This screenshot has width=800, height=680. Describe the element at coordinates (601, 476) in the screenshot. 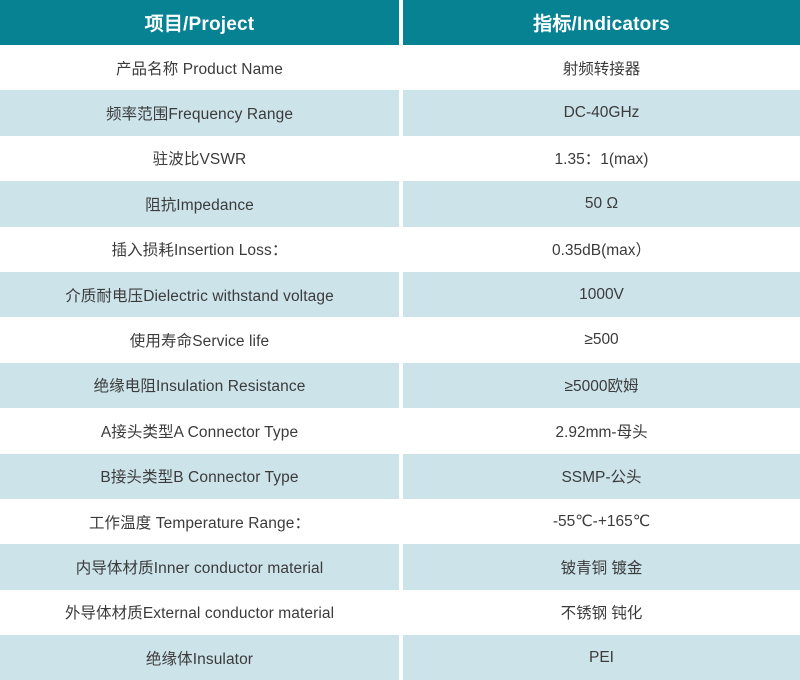

I see `row-value: SSMP-公头` at that location.